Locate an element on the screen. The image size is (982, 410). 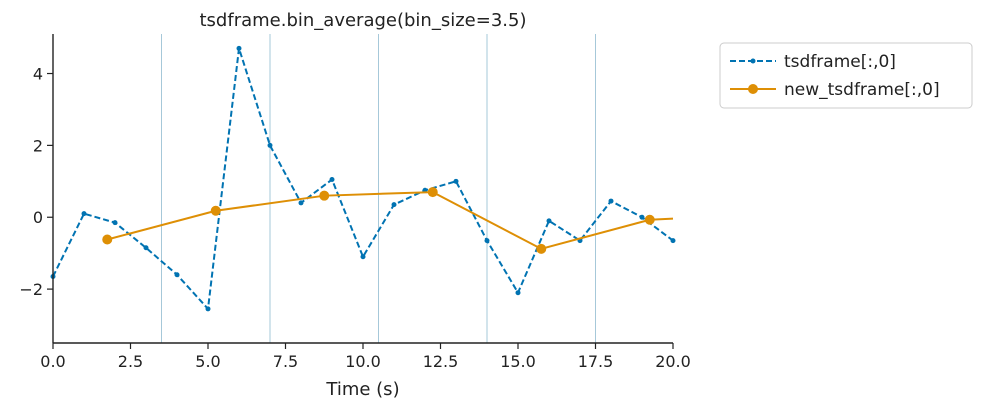
x-tick-label: 17.5 is located at coordinates (596, 361).